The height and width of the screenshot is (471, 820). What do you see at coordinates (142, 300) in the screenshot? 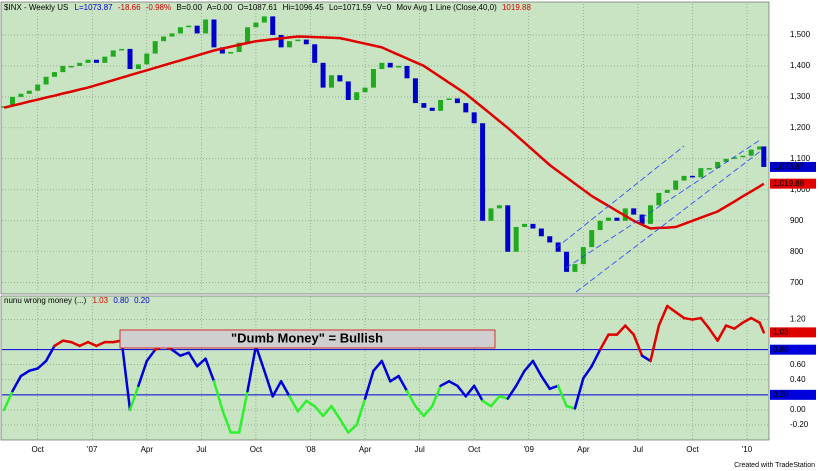
I see `threshold-lower: 0.20` at bounding box center [142, 300].